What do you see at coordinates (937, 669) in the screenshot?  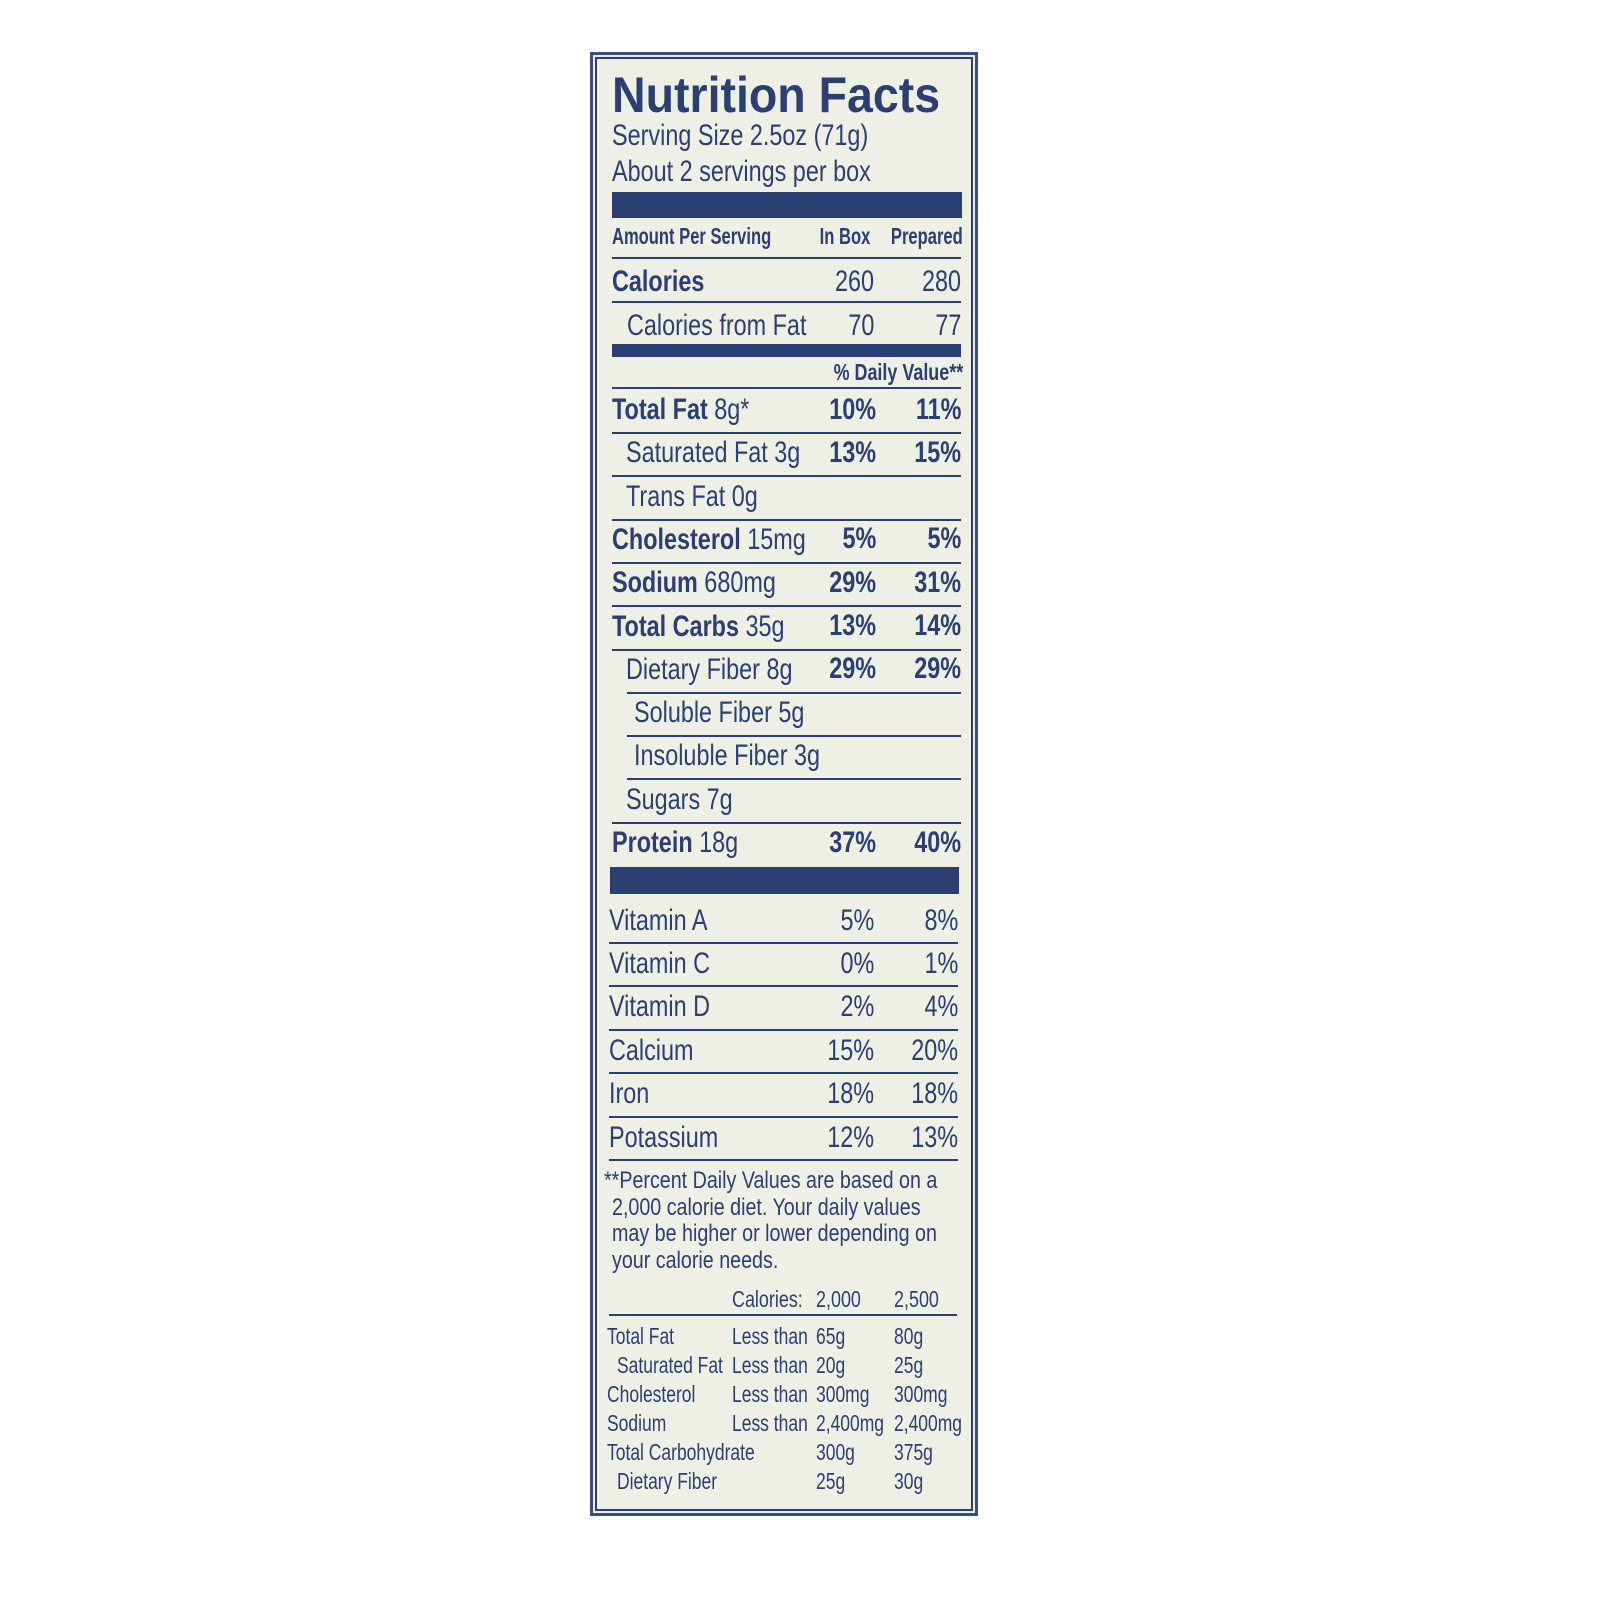 I see `nutrient-prepared-text: 29%` at bounding box center [937, 669].